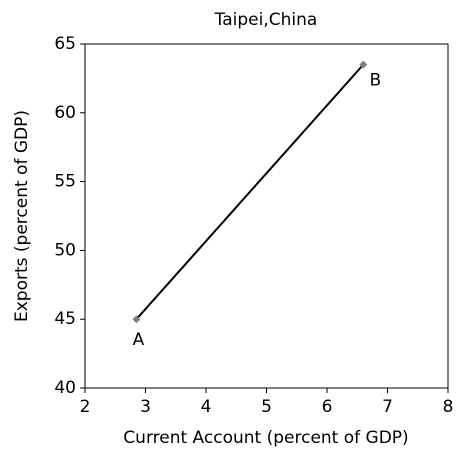  Describe the element at coordinates (145, 407) in the screenshot. I see `x-tick-label: 3` at that location.